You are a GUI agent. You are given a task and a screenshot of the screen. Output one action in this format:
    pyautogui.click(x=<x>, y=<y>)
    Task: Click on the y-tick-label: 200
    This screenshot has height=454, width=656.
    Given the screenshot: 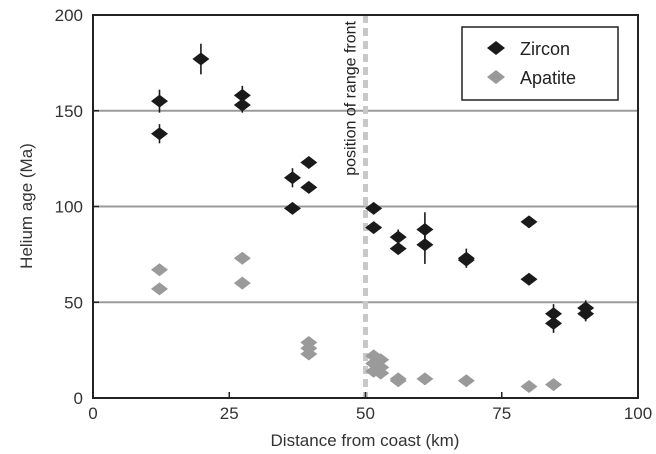 What is the action you would take?
    pyautogui.click(x=69, y=15)
    